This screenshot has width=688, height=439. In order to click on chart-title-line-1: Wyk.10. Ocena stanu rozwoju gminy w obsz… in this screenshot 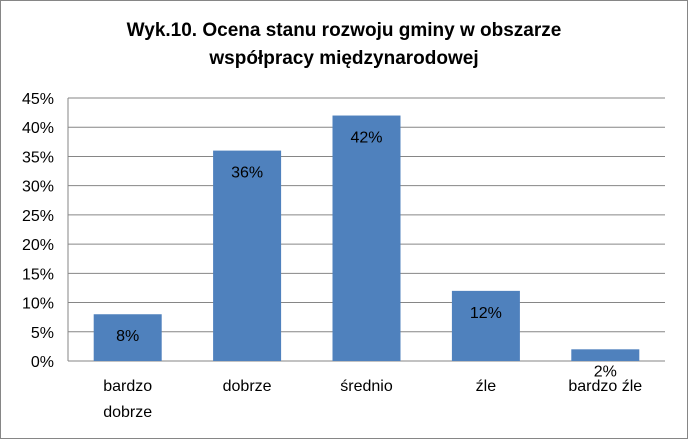, I will do `click(344, 30)`.